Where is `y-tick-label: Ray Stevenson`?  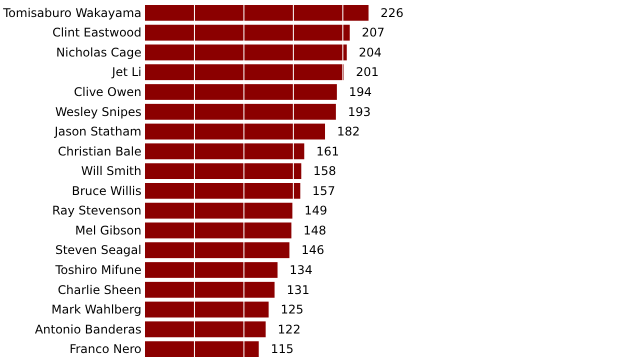
y-tick-label: Ray Stevenson is located at coordinates (97, 211).